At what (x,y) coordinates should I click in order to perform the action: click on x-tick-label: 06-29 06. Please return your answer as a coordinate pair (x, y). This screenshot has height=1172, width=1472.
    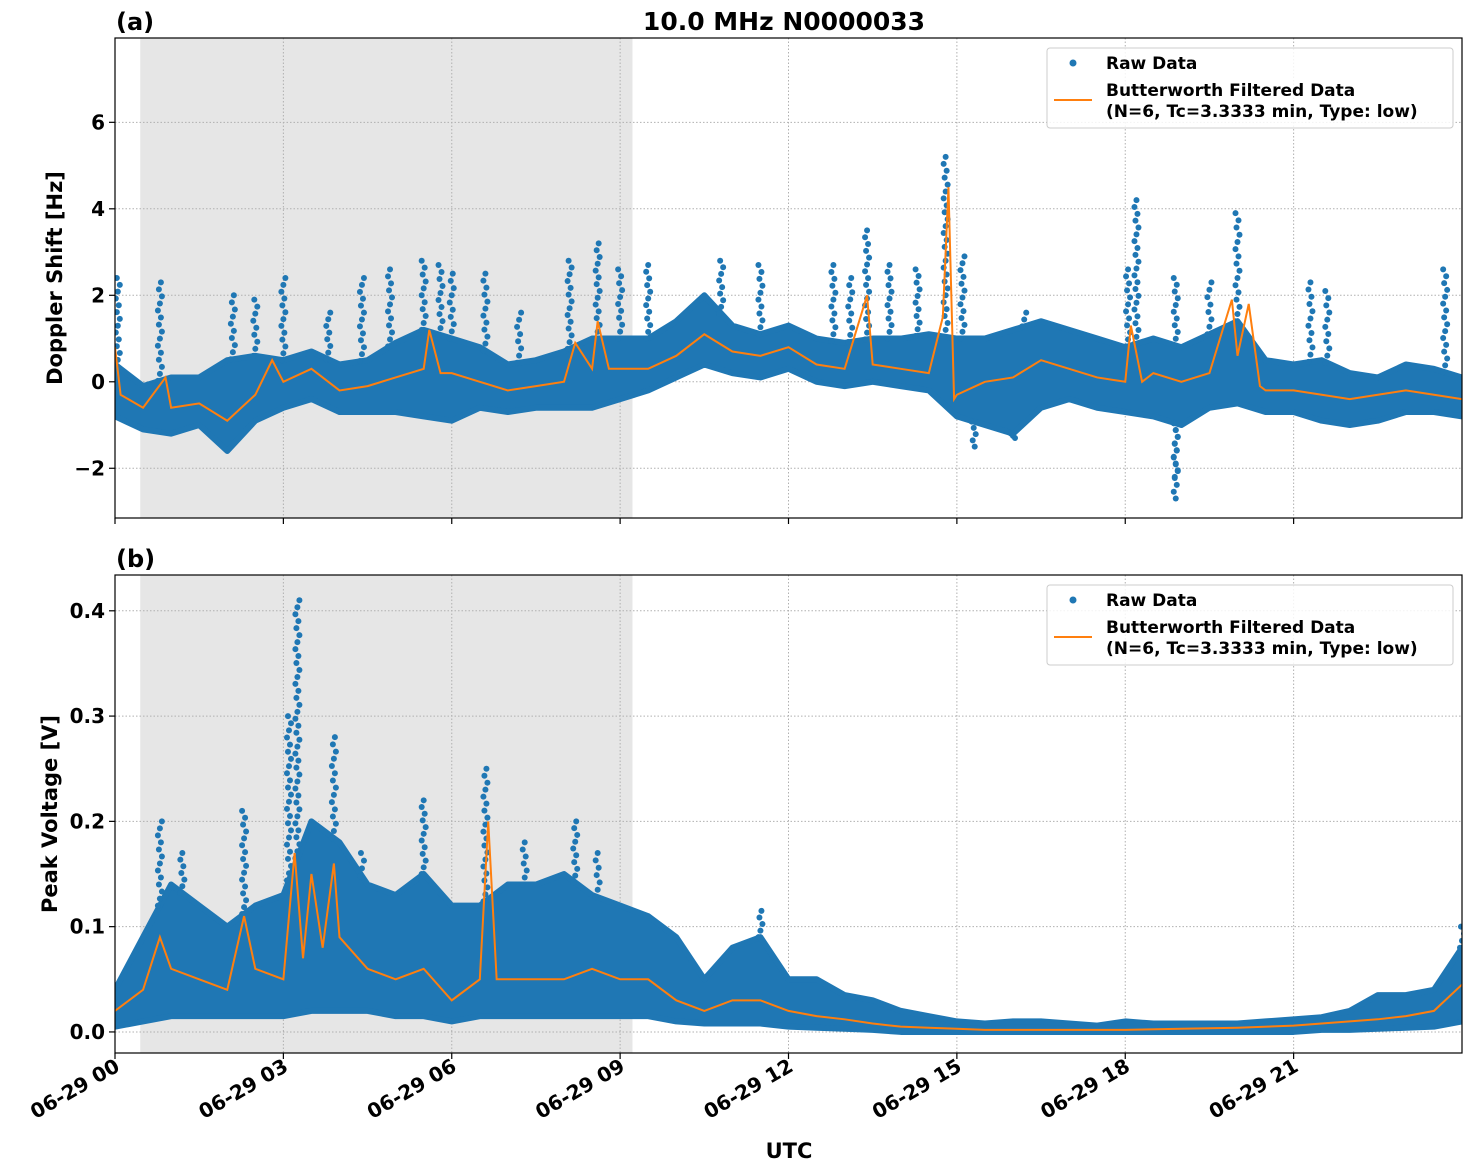
    Looking at the image, I should click on (412, 1089).